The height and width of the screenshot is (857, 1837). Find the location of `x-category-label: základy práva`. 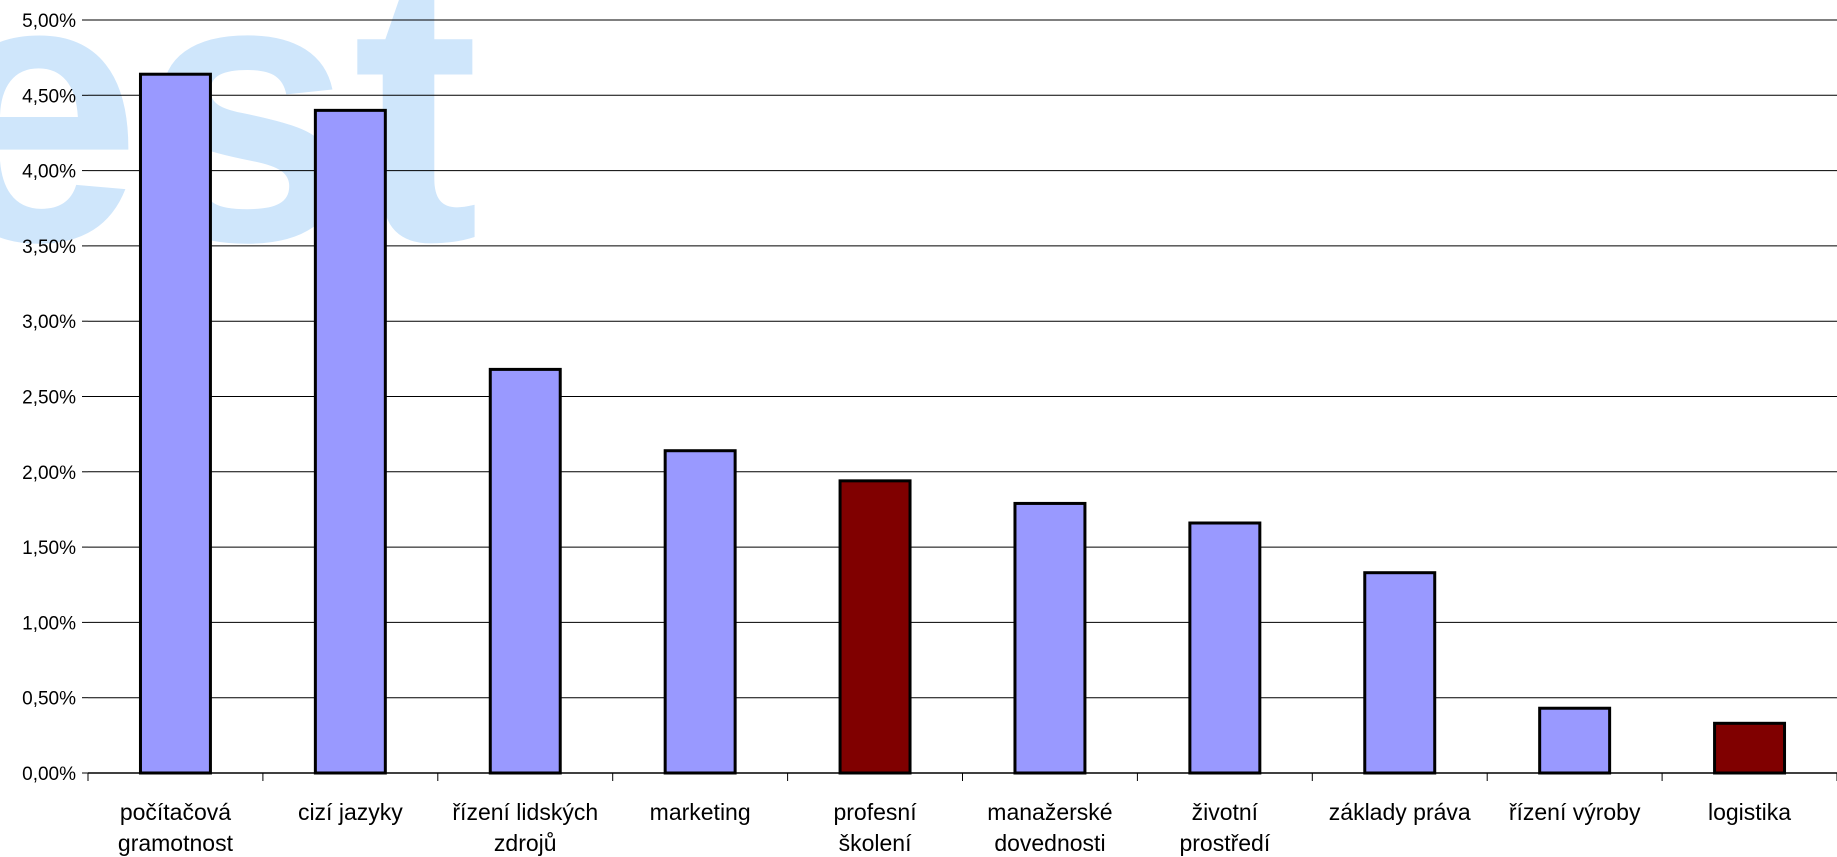

x-category-label: základy práva is located at coordinates (1400, 812).